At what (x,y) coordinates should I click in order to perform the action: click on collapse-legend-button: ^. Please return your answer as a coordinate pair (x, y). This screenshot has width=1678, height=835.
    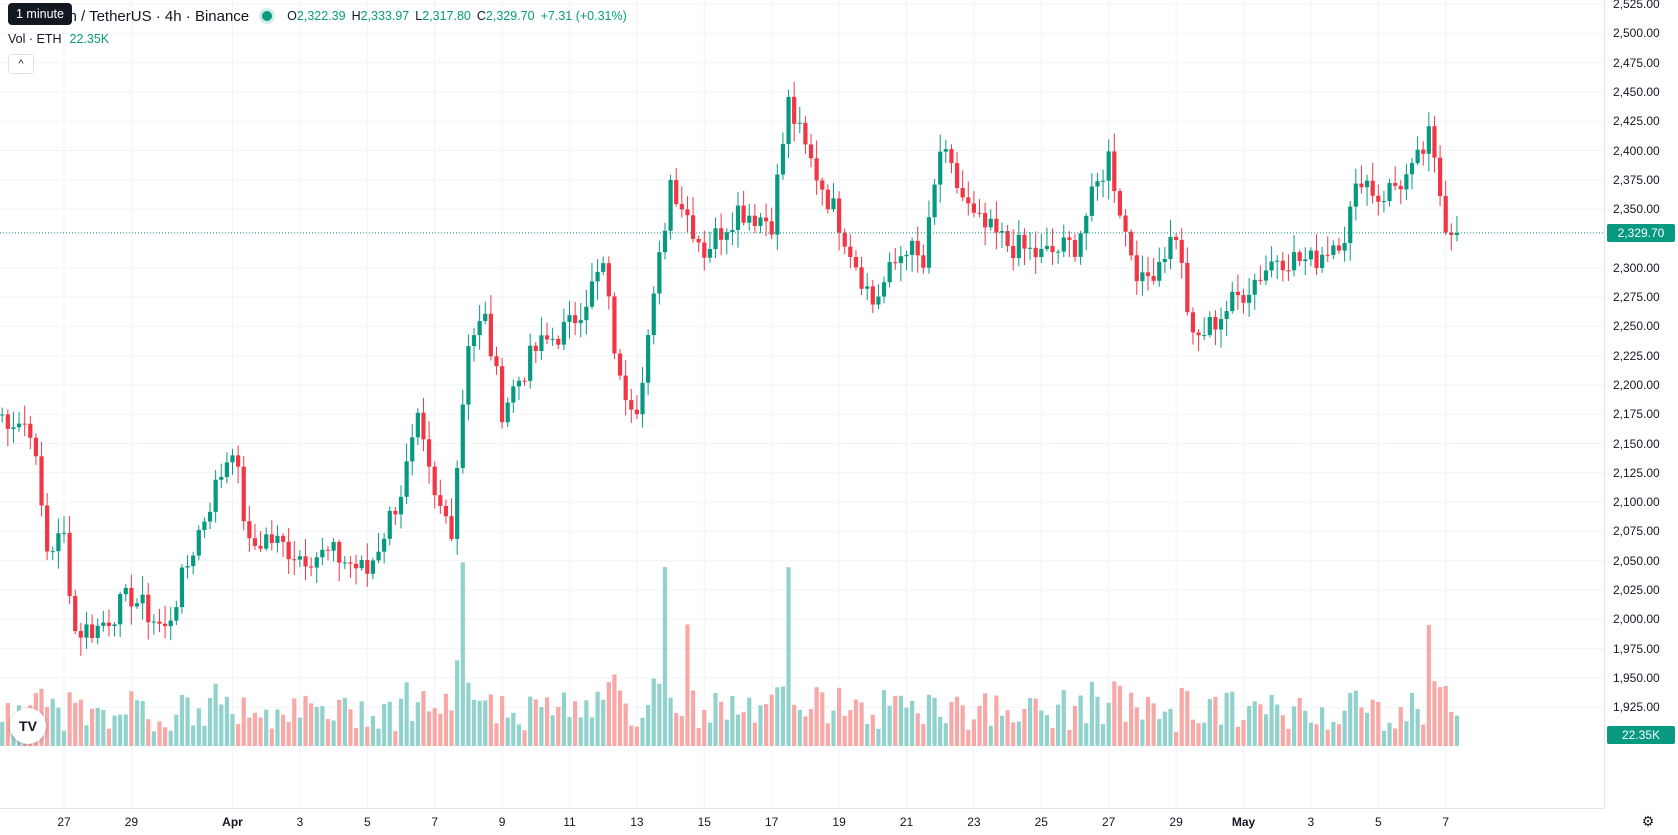
    Looking at the image, I should click on (21, 64).